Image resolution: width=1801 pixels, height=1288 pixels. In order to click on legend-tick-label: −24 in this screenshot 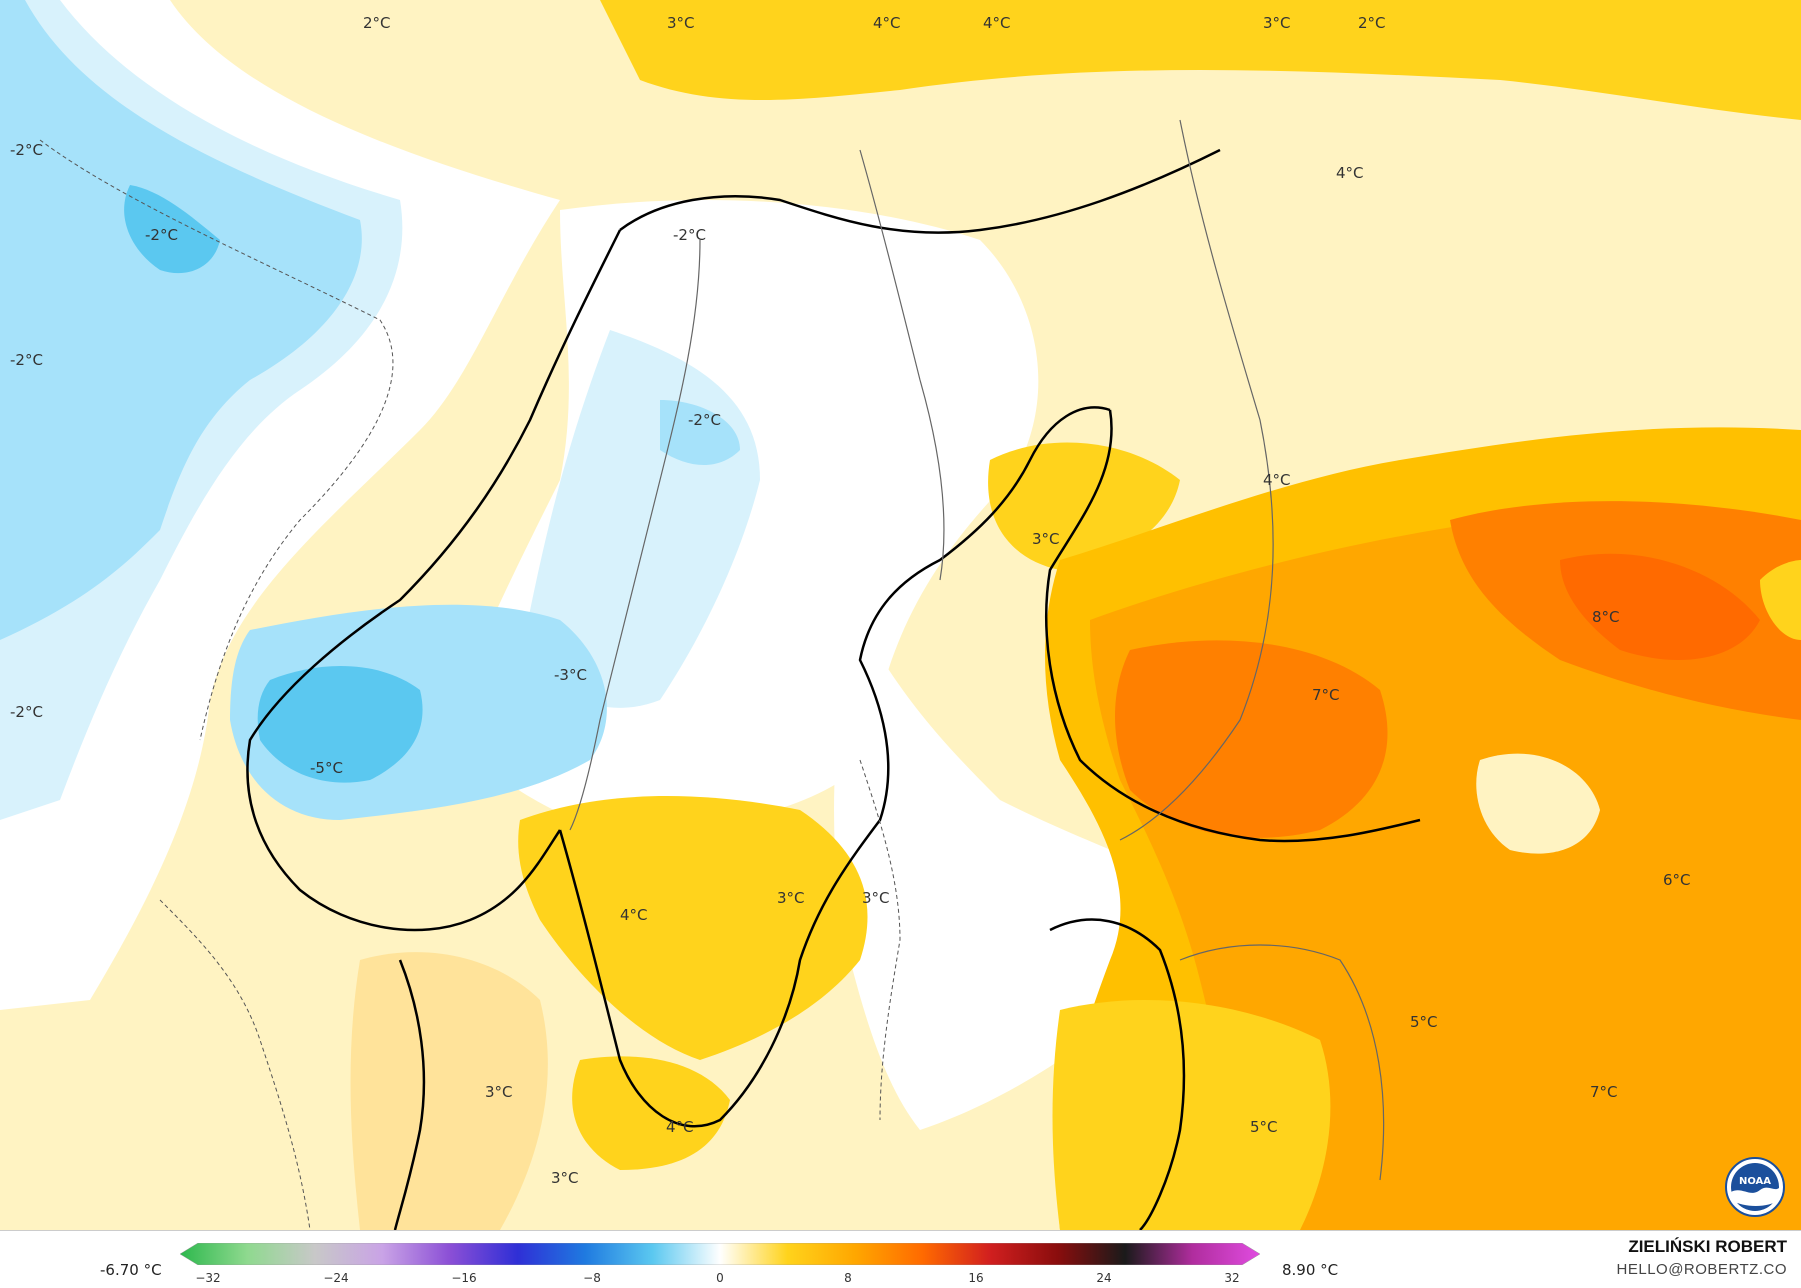, I will do `click(336, 1278)`.